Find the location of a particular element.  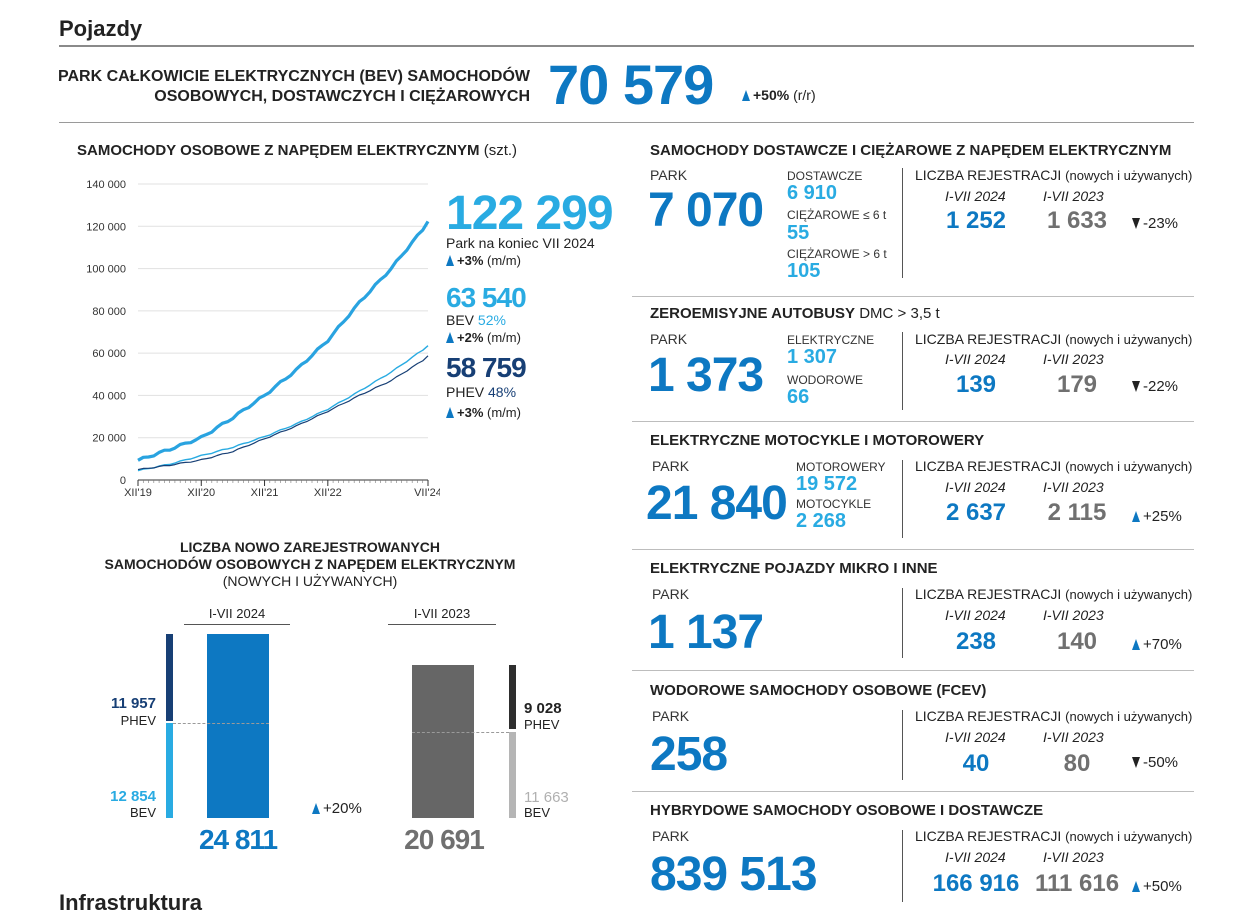

reg-2023-phev-value: 9 028 is located at coordinates (543, 708).